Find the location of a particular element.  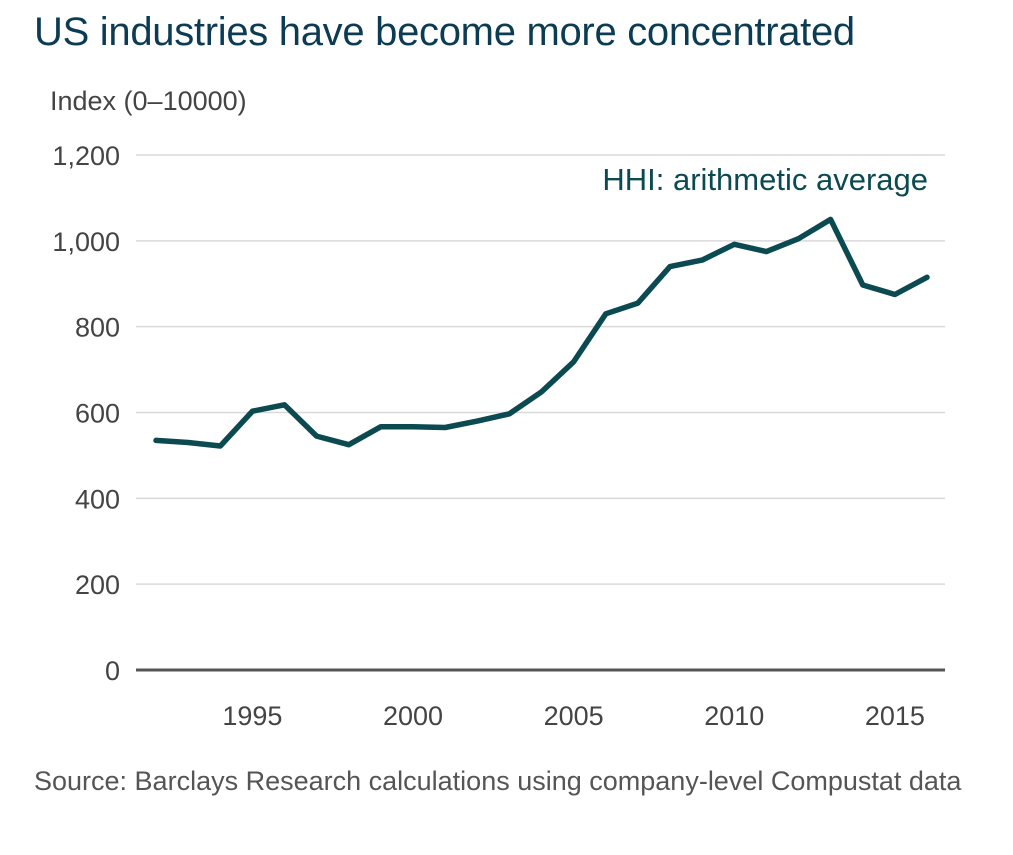

y-tick-label: 1,200 is located at coordinates (86, 156).